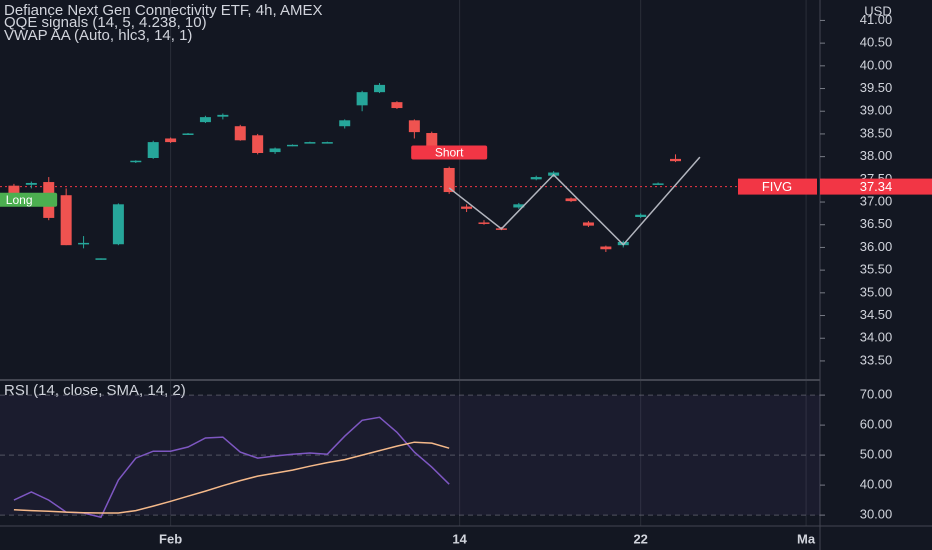 The image size is (932, 550). I want to click on time-tick-label: 22, so click(640, 538).